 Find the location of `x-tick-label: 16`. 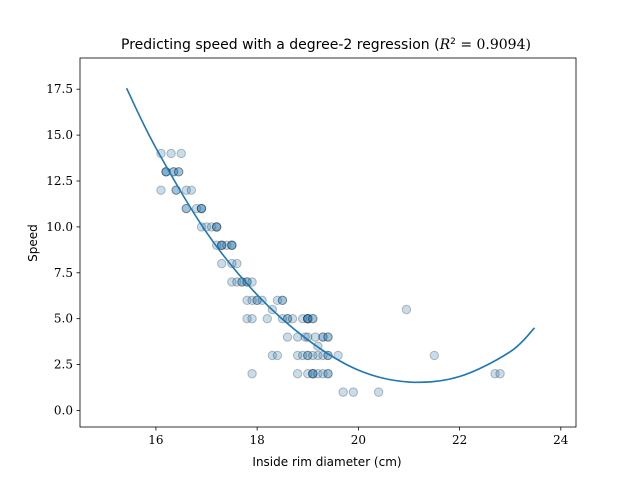

x-tick-label: 16 is located at coordinates (155, 440).